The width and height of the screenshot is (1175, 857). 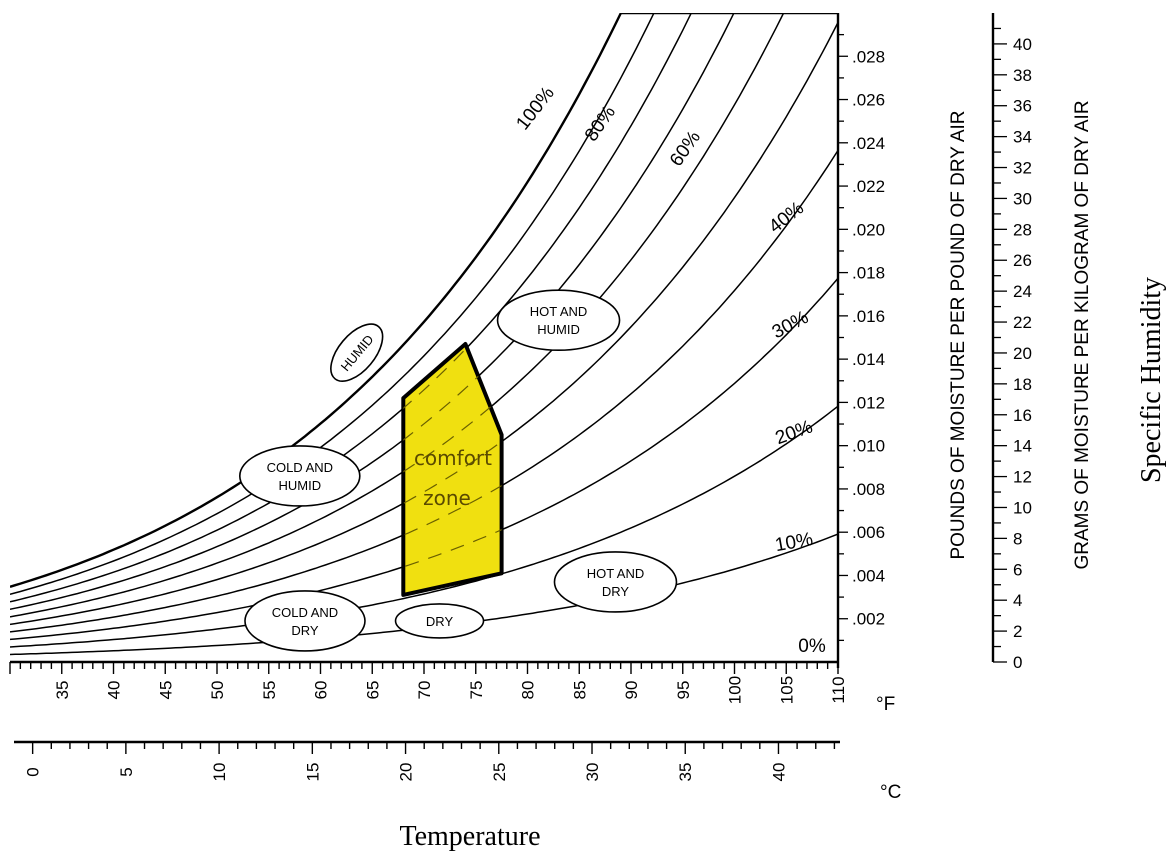 I want to click on region-label: HUMID, so click(x=357, y=352).